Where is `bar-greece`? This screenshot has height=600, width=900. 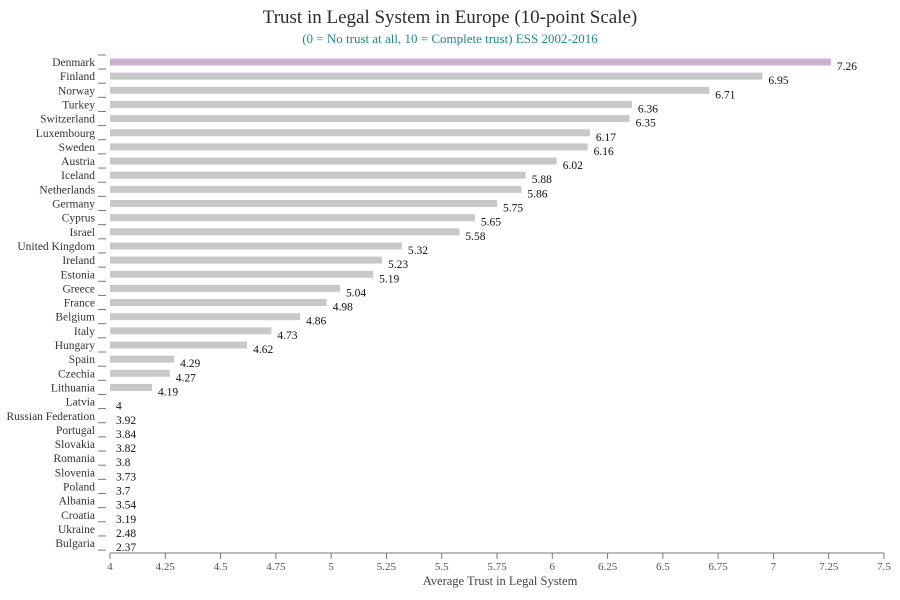
bar-greece is located at coordinates (225, 288).